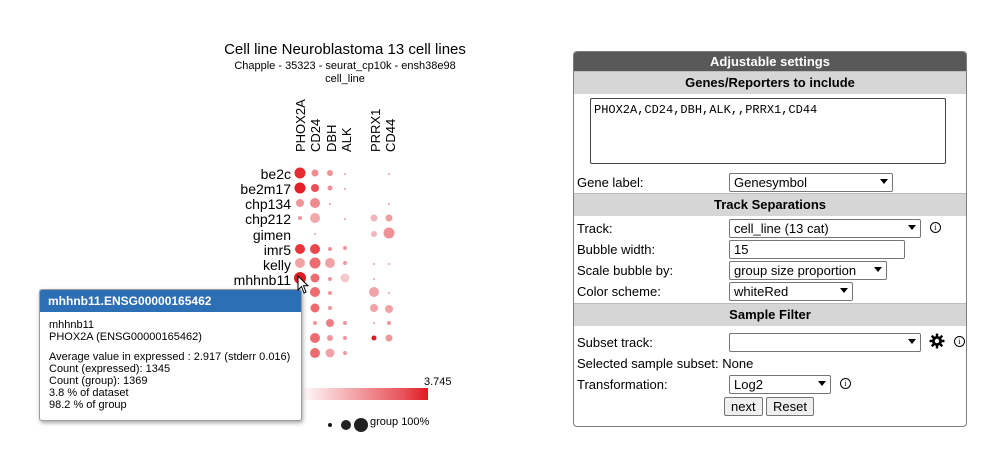 This screenshot has width=991, height=473. Describe the element at coordinates (770, 182) in the screenshot. I see `gene-label-value: Genesymbol` at that location.